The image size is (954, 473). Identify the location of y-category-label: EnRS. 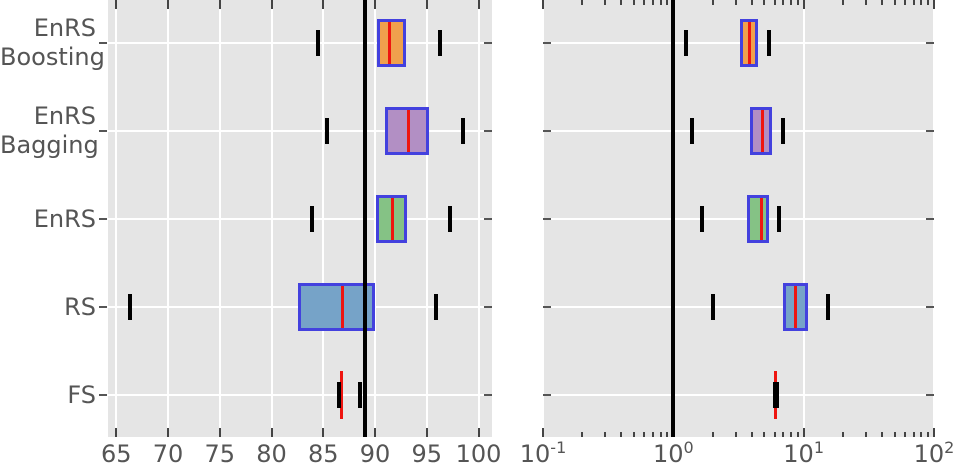
(48, 219).